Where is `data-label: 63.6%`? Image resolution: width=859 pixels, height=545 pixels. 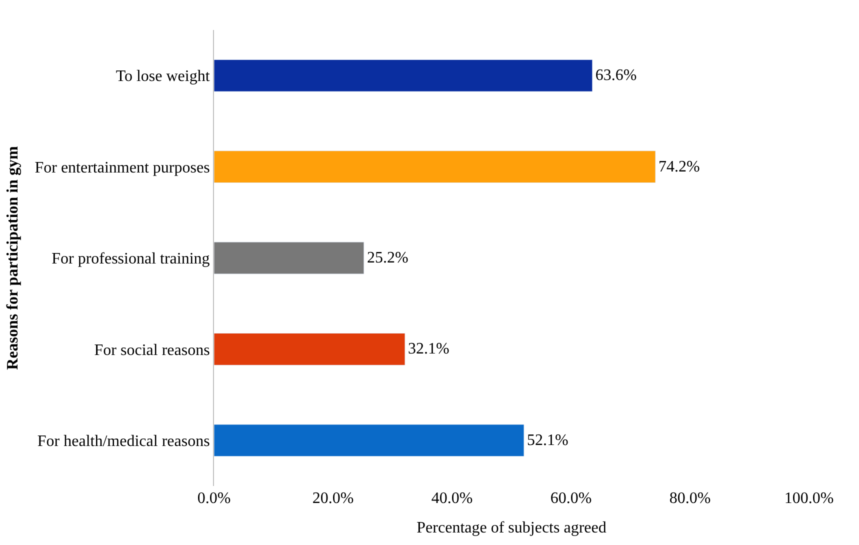 data-label: 63.6% is located at coordinates (616, 75).